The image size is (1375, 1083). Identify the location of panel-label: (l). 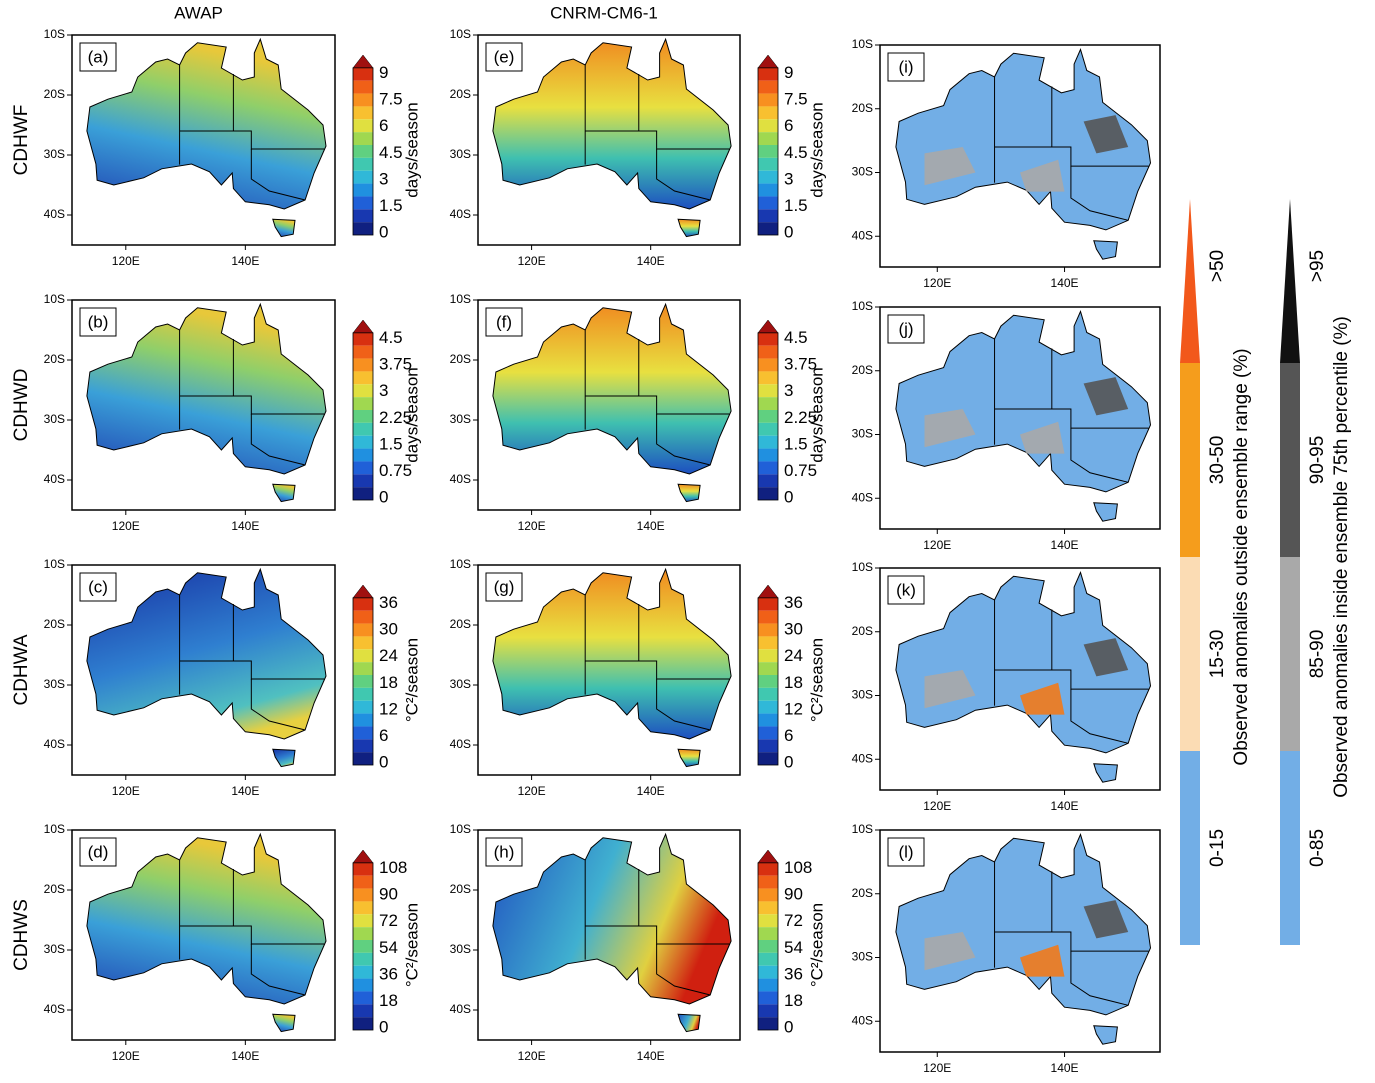
(905, 851).